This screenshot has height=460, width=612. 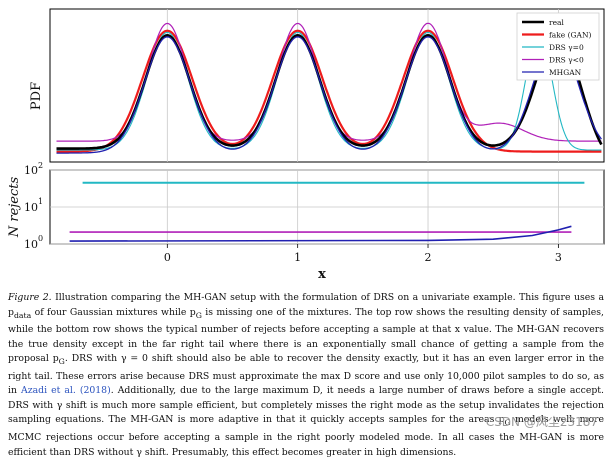 What do you see at coordinates (167, 257) in the screenshot?
I see `x-tick-label: 0` at bounding box center [167, 257].